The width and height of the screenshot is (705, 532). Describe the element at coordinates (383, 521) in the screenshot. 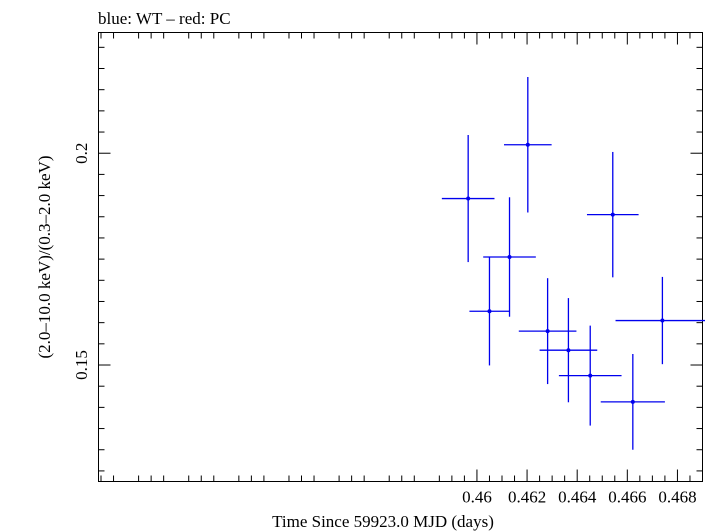

I see `x-axis-label: Time Since 59923.0 MJD (days)` at that location.